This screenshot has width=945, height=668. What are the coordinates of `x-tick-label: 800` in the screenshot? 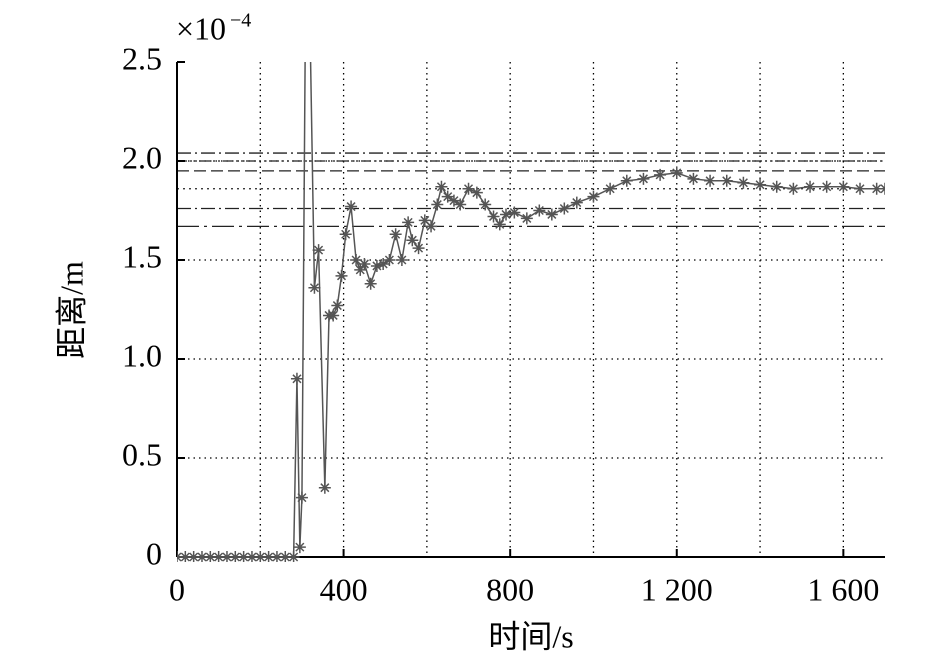 It's located at (510, 589).